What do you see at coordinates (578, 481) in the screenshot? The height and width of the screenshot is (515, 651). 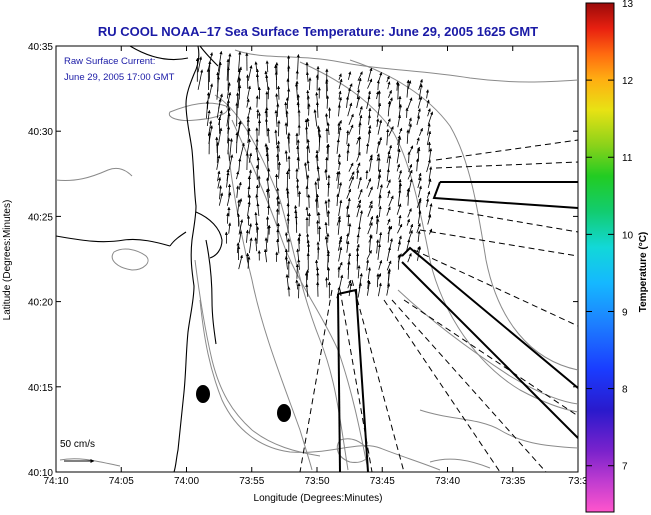 I see `x-tick-label: 73:3` at bounding box center [578, 481].